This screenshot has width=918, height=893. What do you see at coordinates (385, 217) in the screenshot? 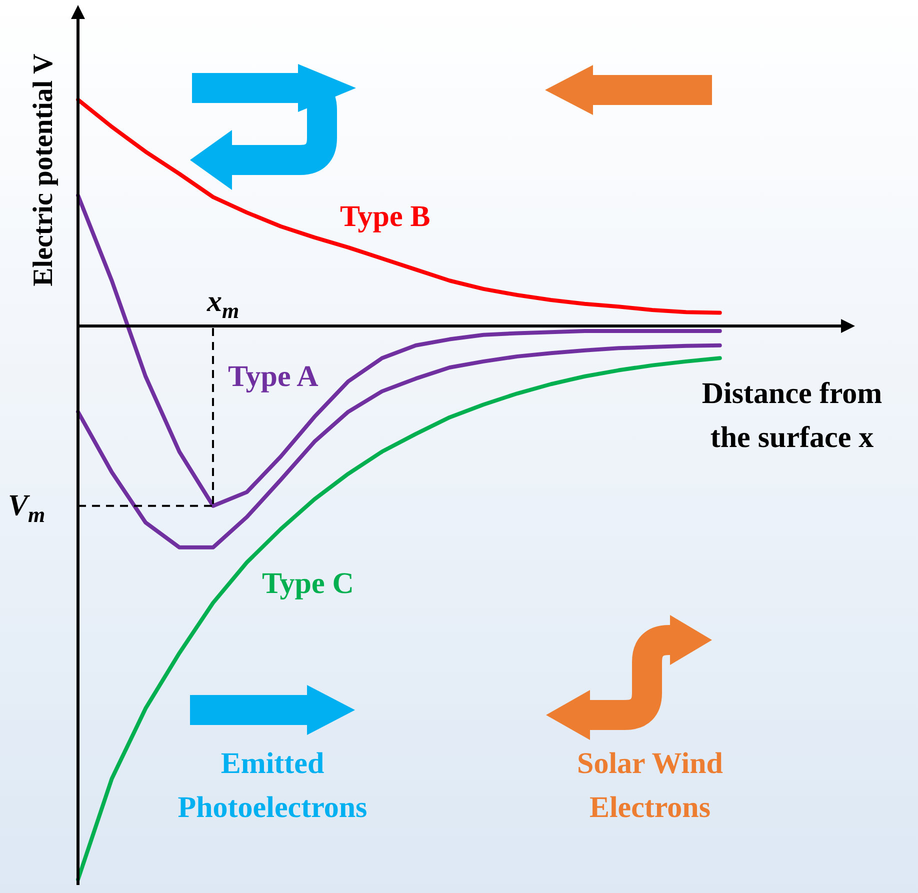
I see `series-label: Type B` at bounding box center [385, 217].